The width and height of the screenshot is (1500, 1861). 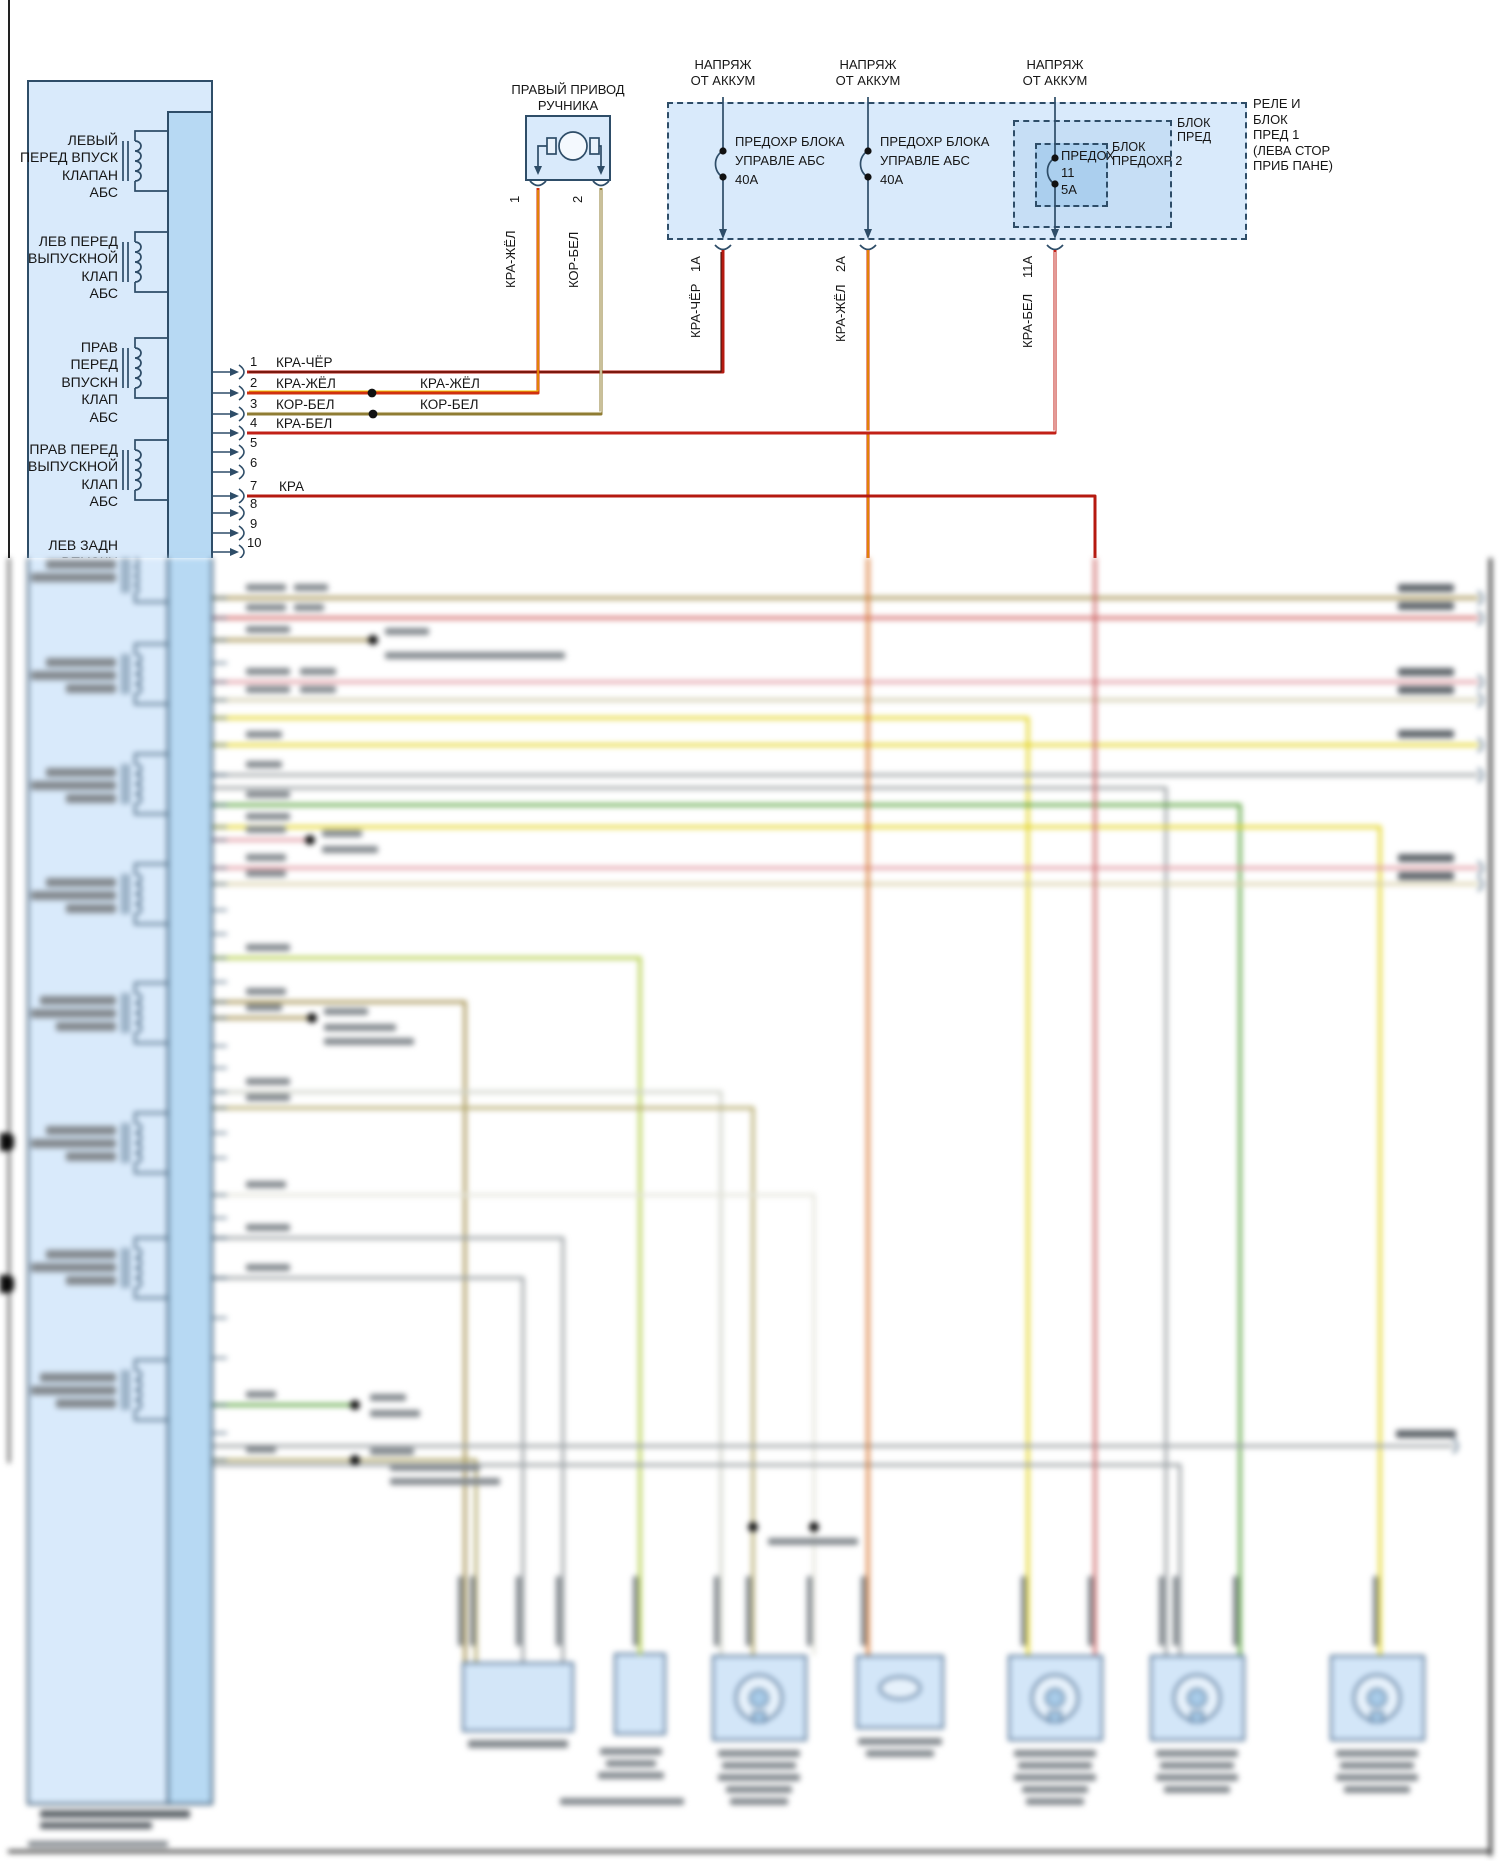 What do you see at coordinates (254, 382) in the screenshot?
I see `abs-pin-2: 2` at bounding box center [254, 382].